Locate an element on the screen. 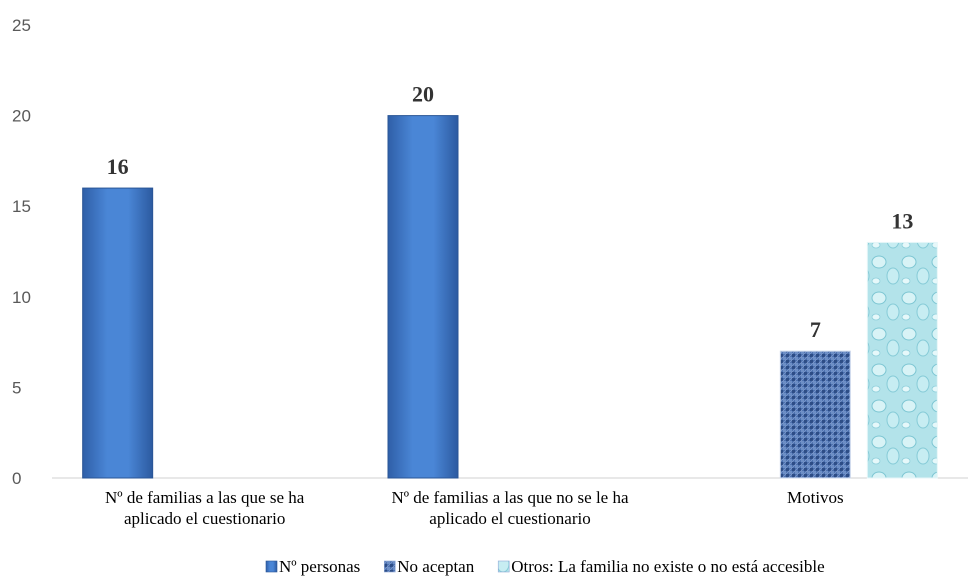 The image size is (975, 583). data-label: 20 is located at coordinates (423, 94).